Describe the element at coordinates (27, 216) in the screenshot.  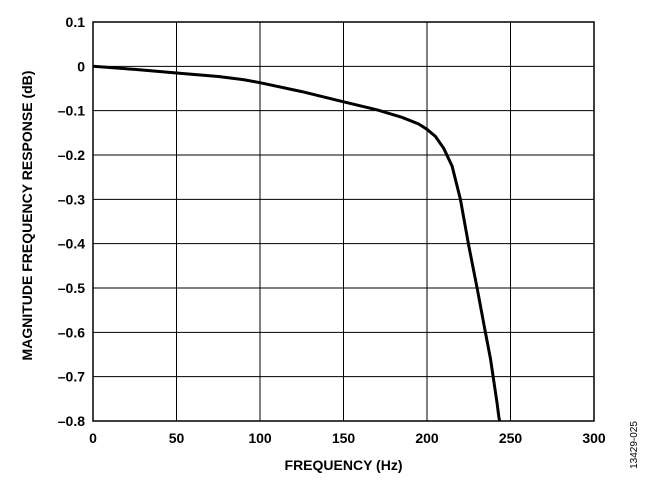
I see `y-axis-title: MAGNITUDE FREQUENCY RESPONSE (dB)` at that location.